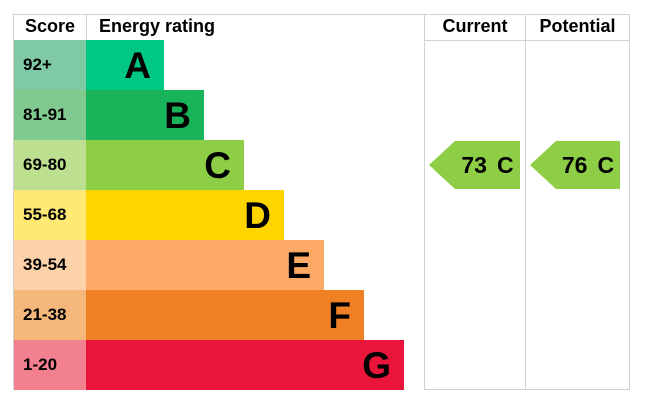  What do you see at coordinates (606, 164) in the screenshot?
I see `potential-rating-band: C` at bounding box center [606, 164].